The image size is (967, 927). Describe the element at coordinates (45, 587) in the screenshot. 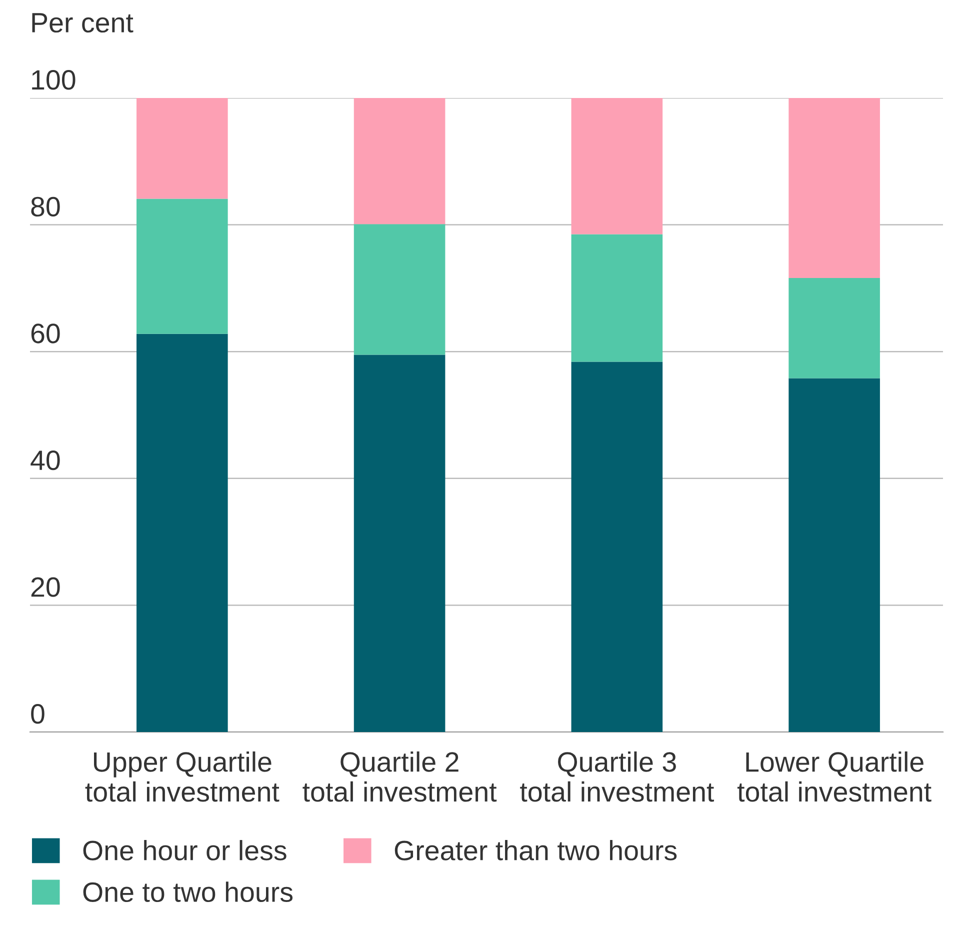

I see `y-tick-label: 20` at that location.